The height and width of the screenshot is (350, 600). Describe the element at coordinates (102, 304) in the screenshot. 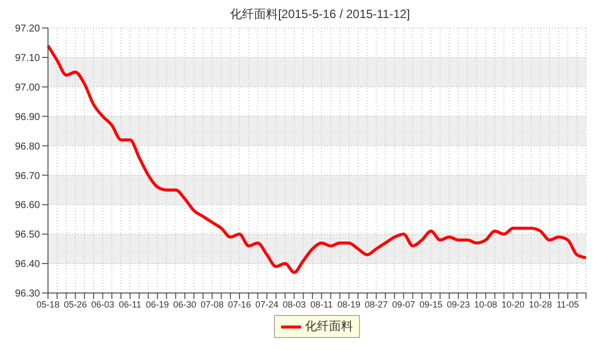

I see `x-tick-label: 06-03` at that location.